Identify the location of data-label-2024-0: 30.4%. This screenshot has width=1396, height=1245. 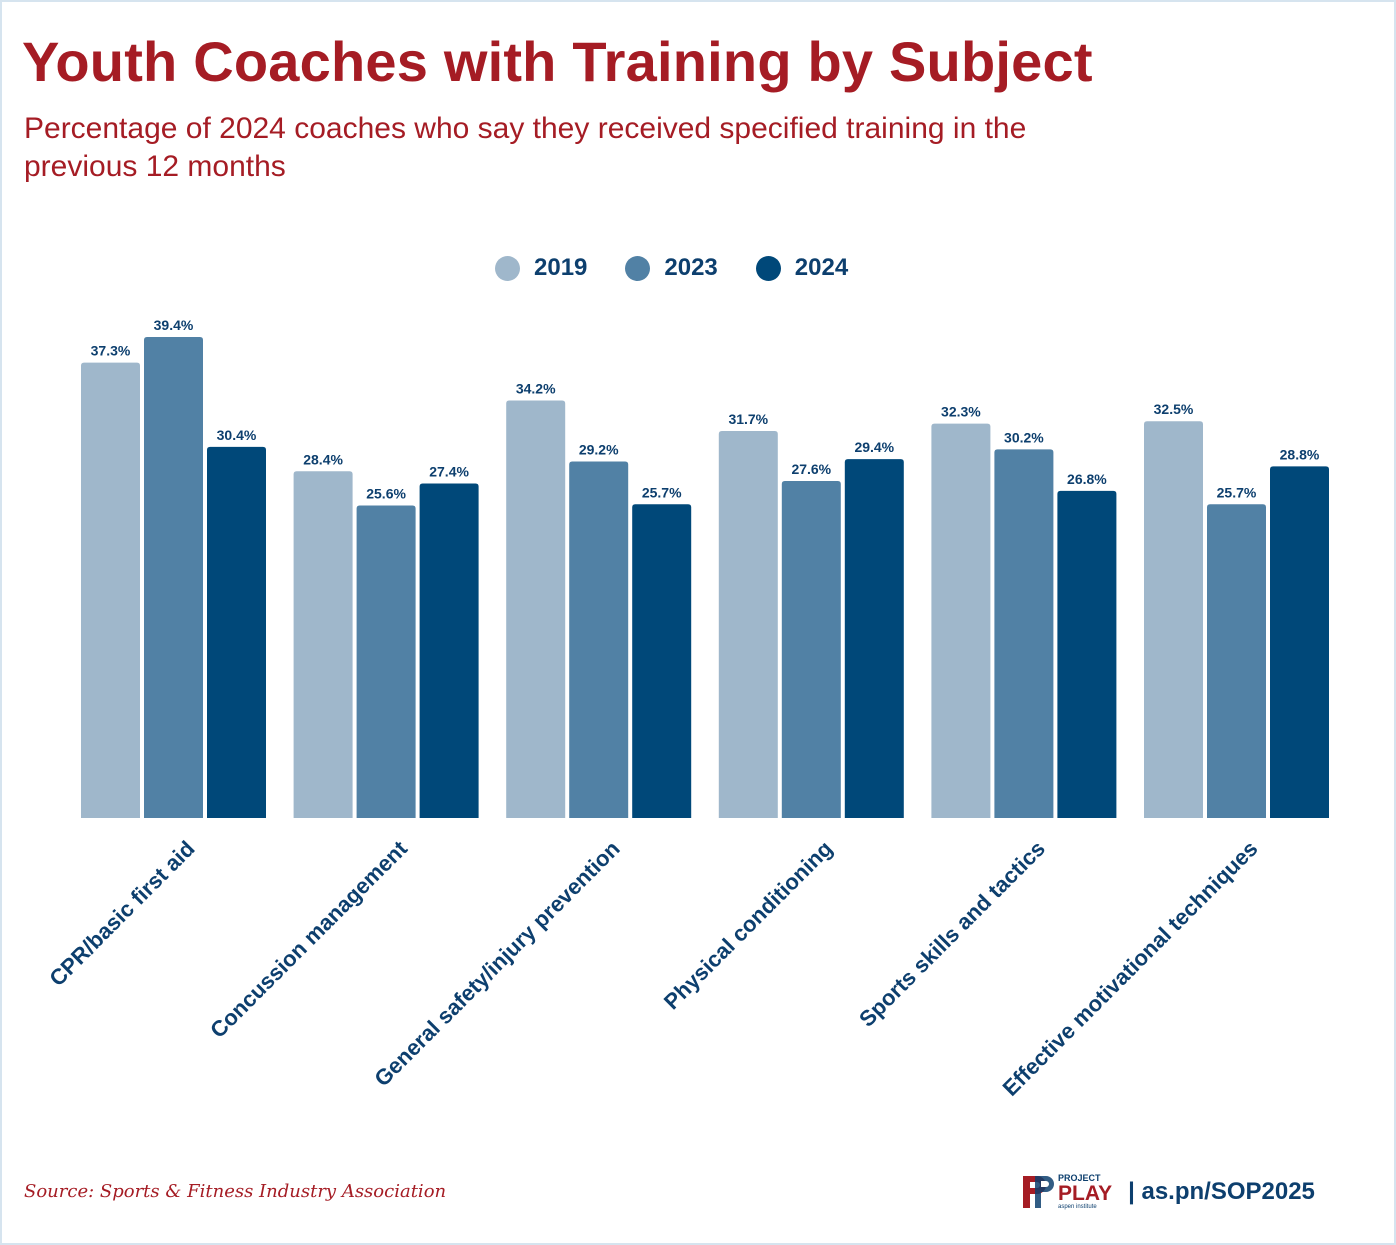
(237, 435).